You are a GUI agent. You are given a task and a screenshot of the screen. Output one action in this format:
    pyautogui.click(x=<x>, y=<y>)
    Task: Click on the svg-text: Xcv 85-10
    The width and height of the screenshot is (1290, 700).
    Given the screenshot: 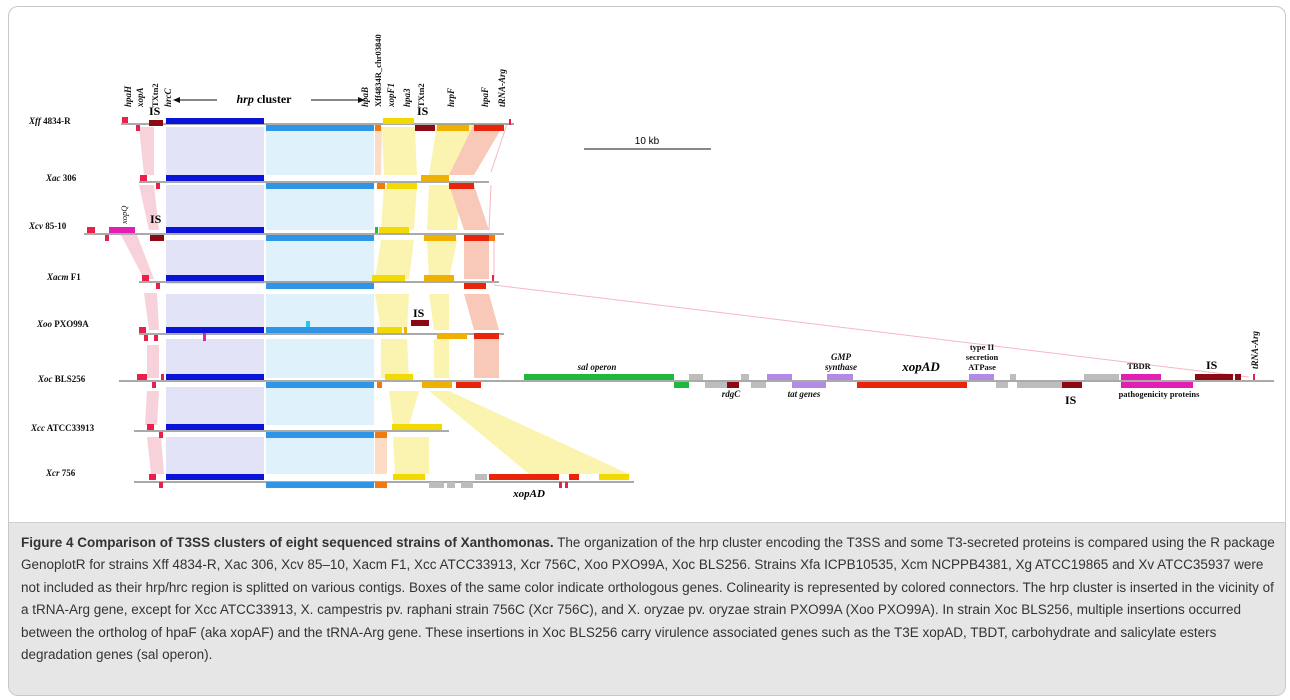 What is the action you would take?
    pyautogui.click(x=47, y=226)
    